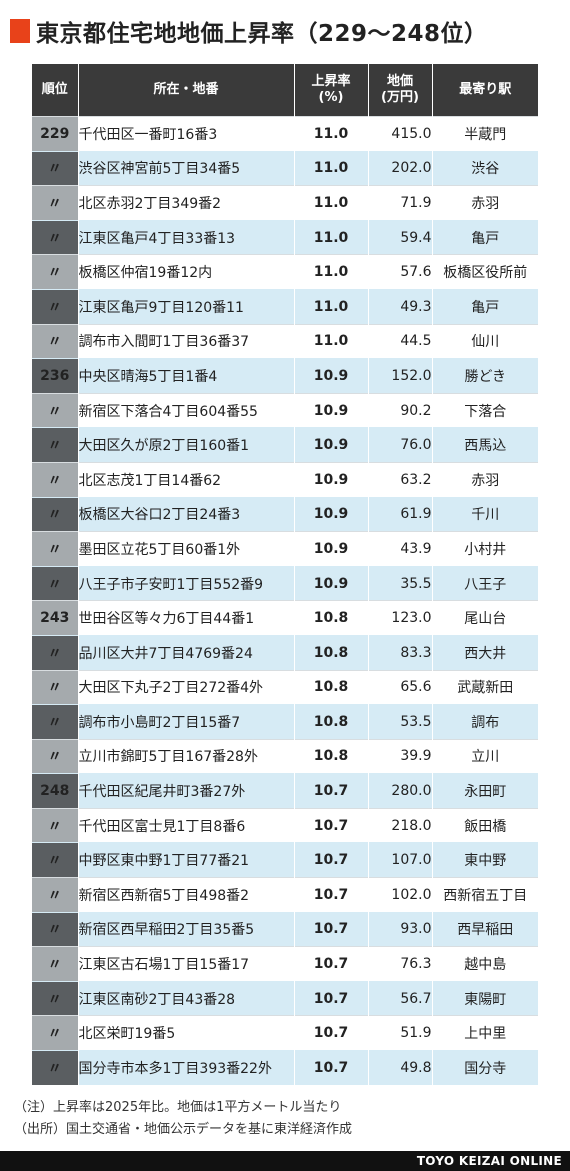  What do you see at coordinates (400, 90) in the screenshot?
I see `header-price: 地価 (万円)` at bounding box center [400, 90].